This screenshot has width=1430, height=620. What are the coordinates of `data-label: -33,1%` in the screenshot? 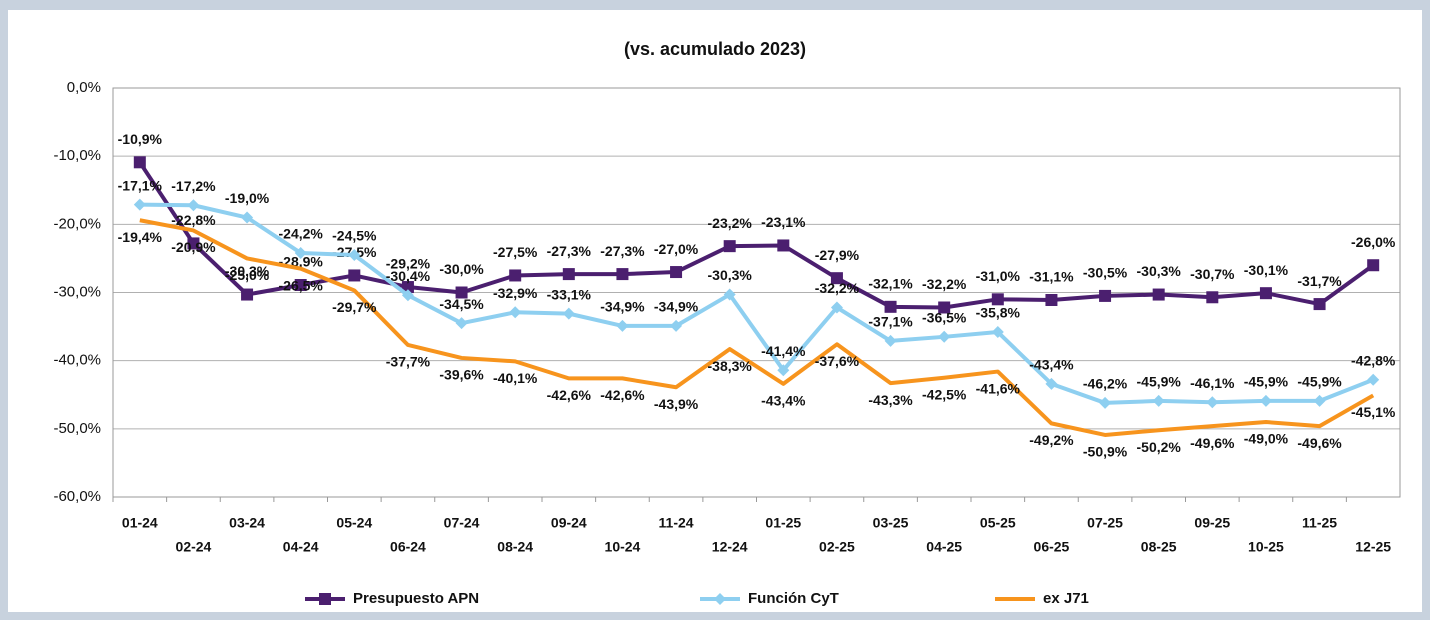 It's located at (569, 294).